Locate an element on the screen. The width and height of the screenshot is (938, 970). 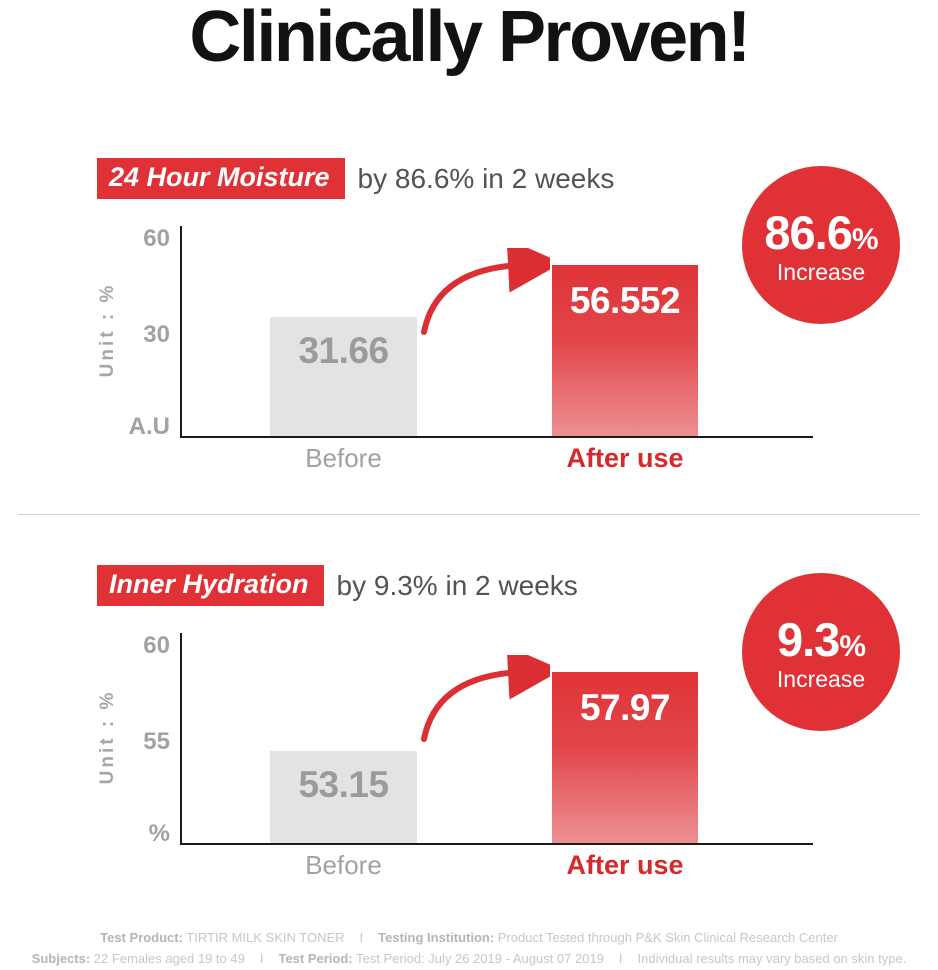
increase-percent: 9.3% is located at coordinates (821, 639).